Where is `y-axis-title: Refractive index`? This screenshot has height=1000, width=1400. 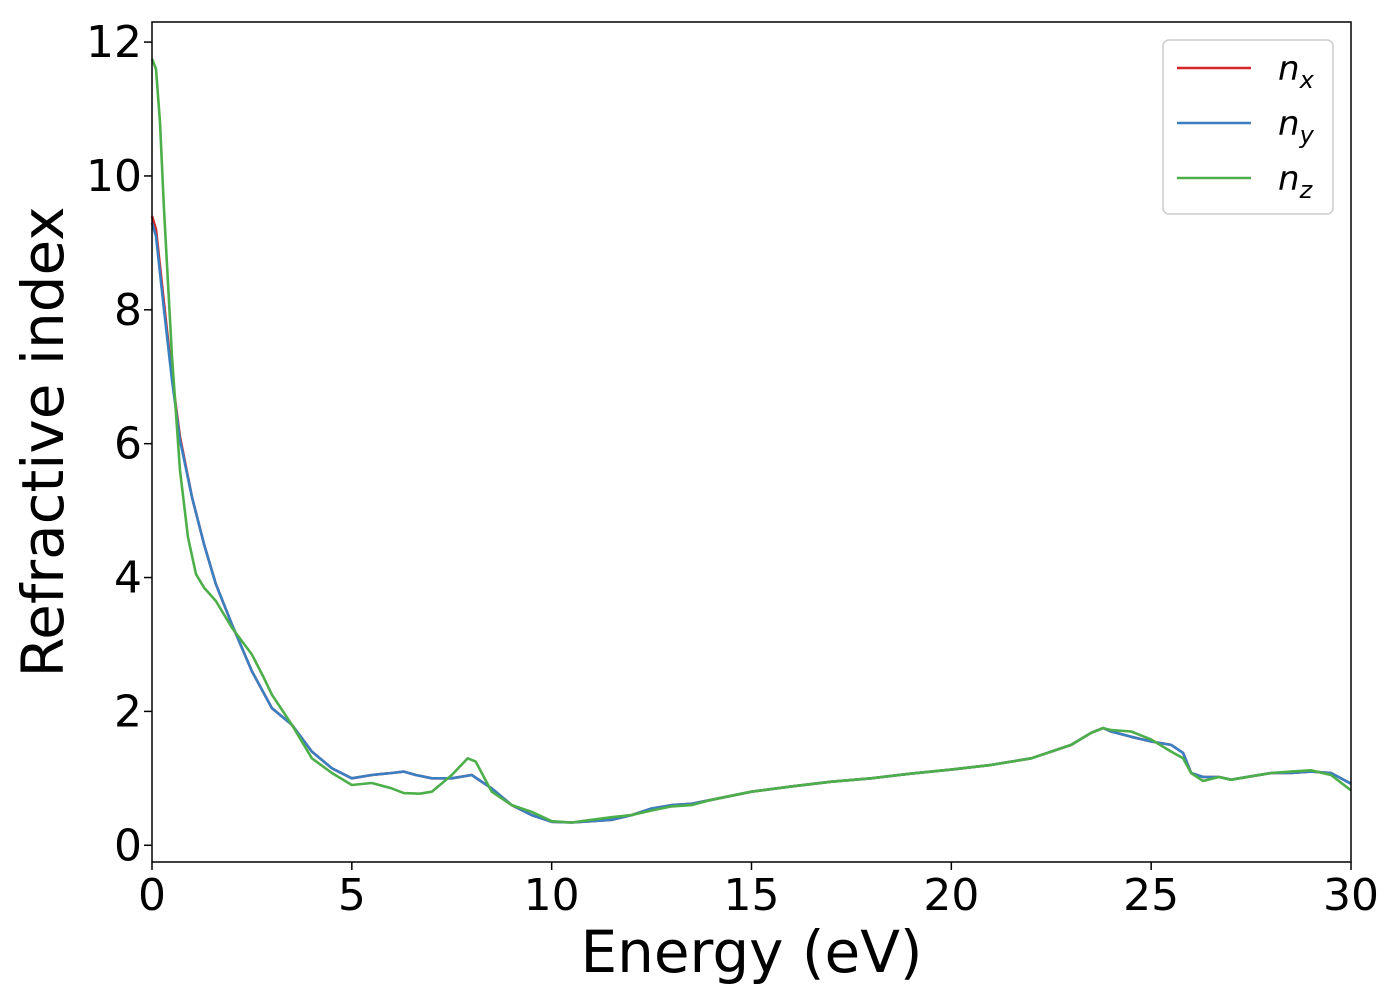 y-axis-title: Refractive index is located at coordinates (43, 441).